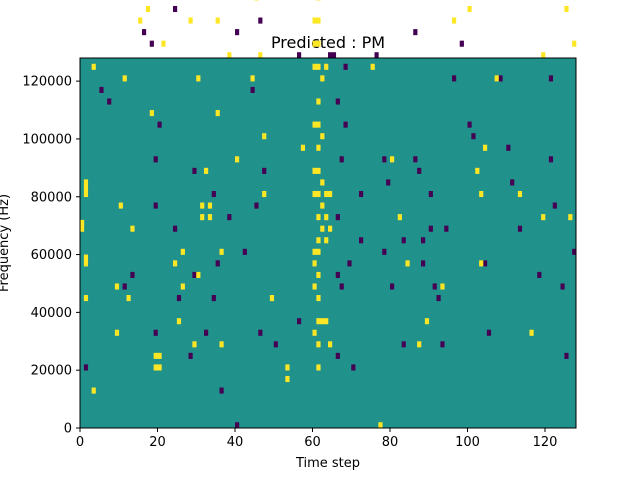  I want to click on x-tick-label: 20, so click(157, 442).